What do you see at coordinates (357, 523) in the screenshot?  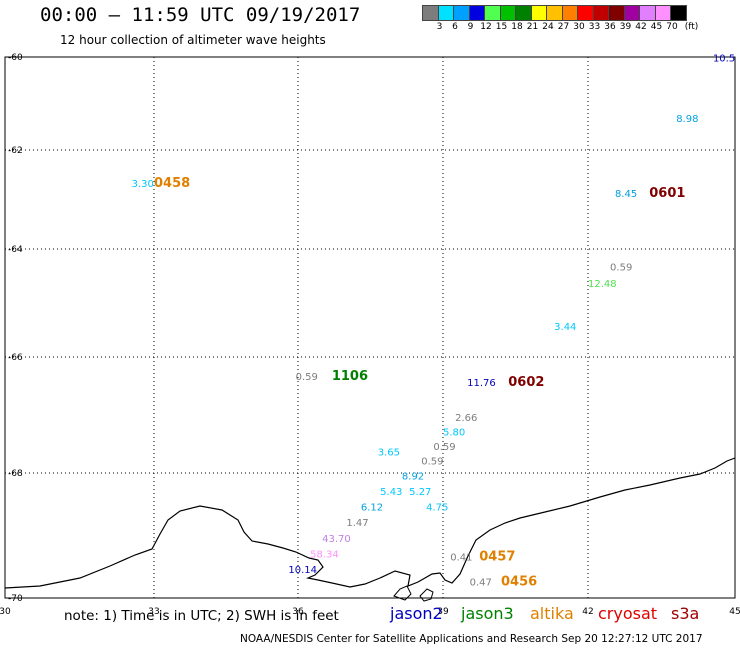 I see `wave-height-value: 1.47` at bounding box center [357, 523].